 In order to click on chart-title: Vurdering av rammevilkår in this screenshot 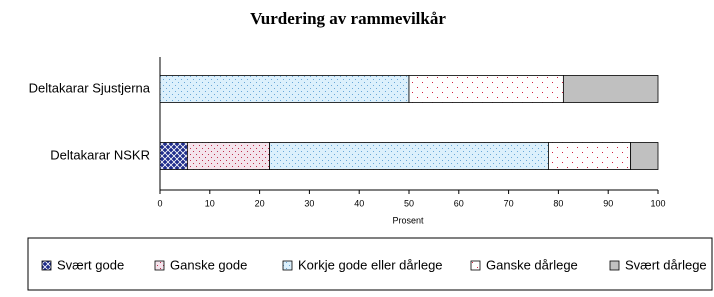, I will do `click(348, 18)`.